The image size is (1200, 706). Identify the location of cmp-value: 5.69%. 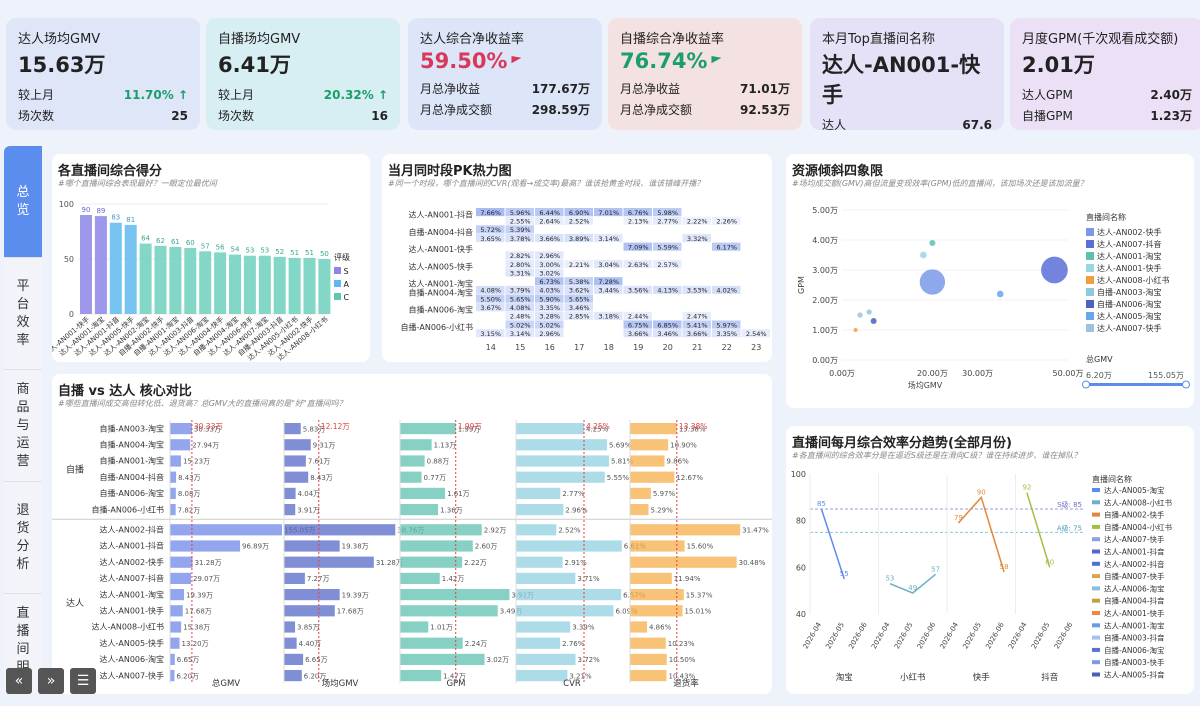
(620, 446).